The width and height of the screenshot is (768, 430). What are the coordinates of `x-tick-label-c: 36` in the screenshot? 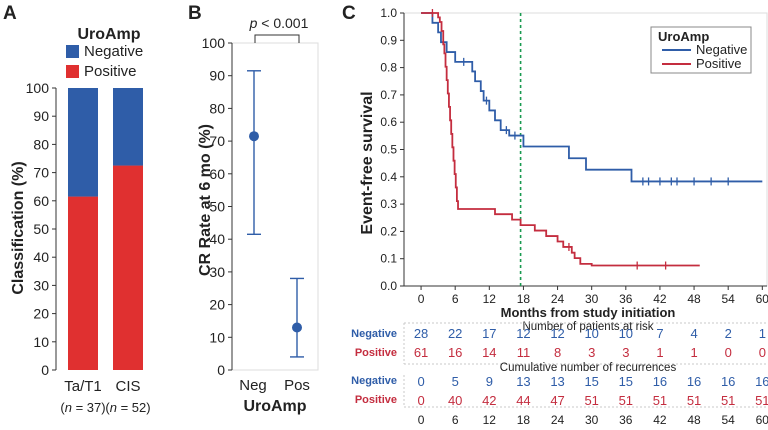 It's located at (626, 299).